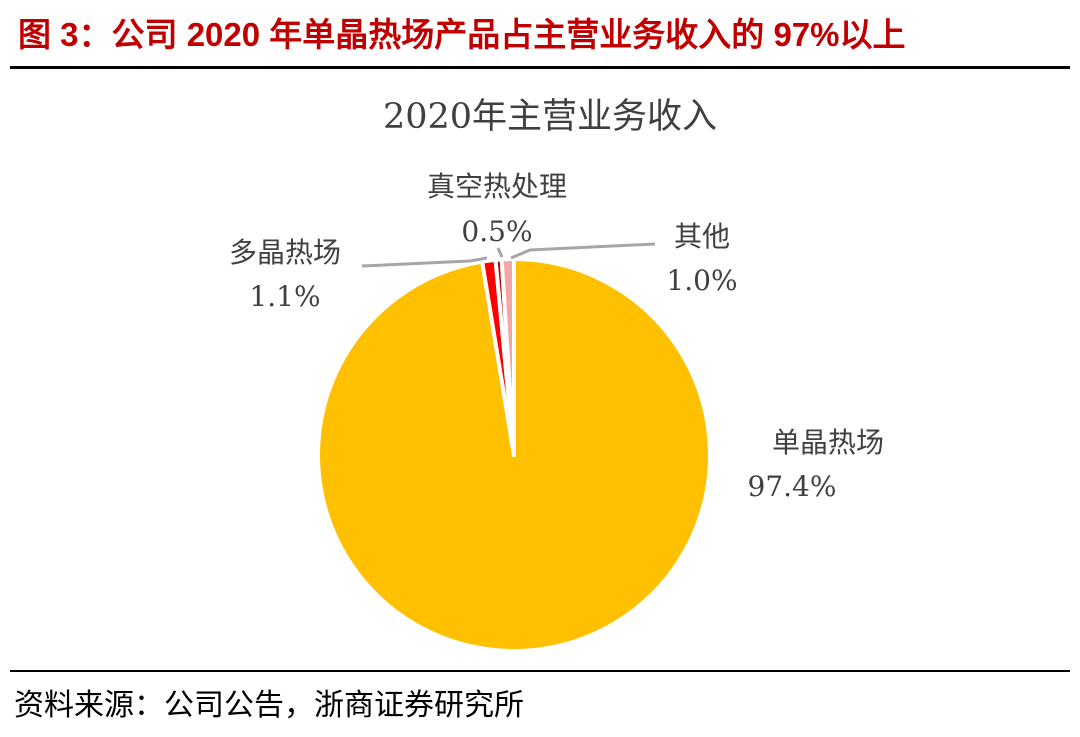 The width and height of the screenshot is (1080, 737). I want to click on slice-value-真空热处理: 0.5%, so click(496, 231).